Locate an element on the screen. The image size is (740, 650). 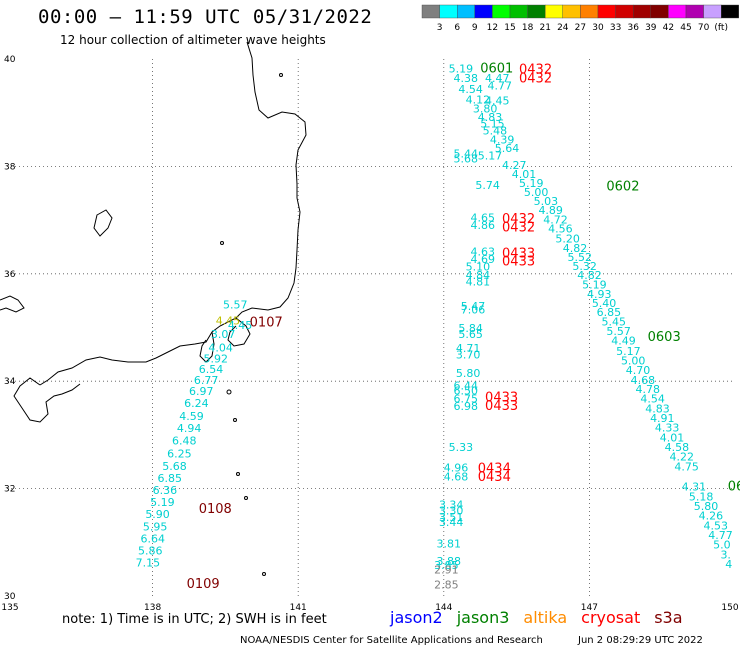
swh-value: 5.84 is located at coordinates (470, 328).